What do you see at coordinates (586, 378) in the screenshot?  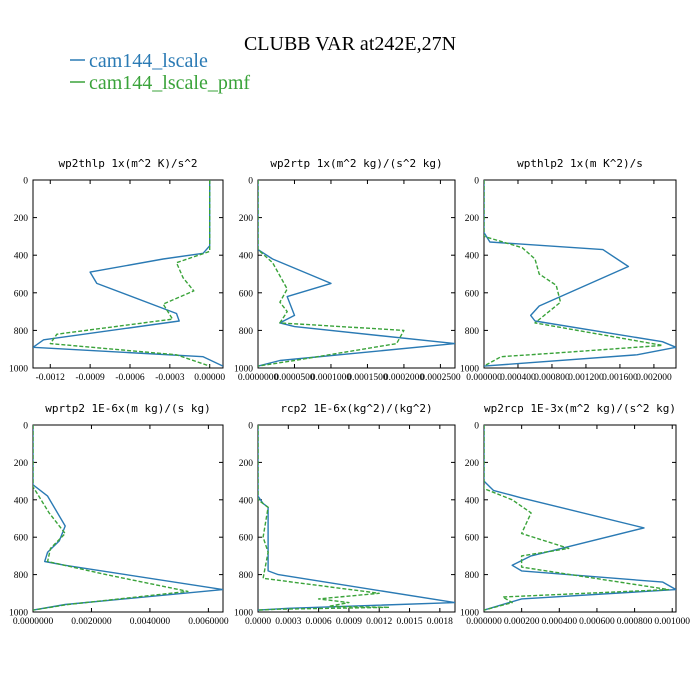 I see `x-tick-label: 0.001200` at bounding box center [586, 378].